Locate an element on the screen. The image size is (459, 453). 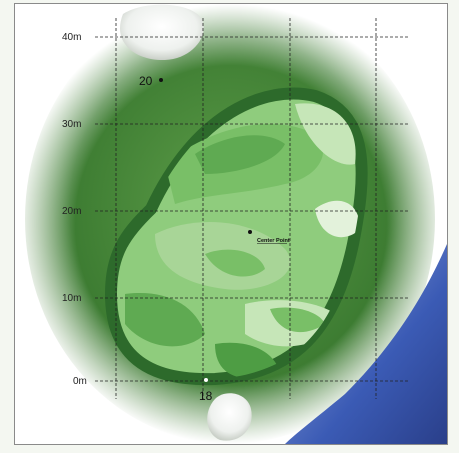
pin-18-number: 18 is located at coordinates (206, 396).